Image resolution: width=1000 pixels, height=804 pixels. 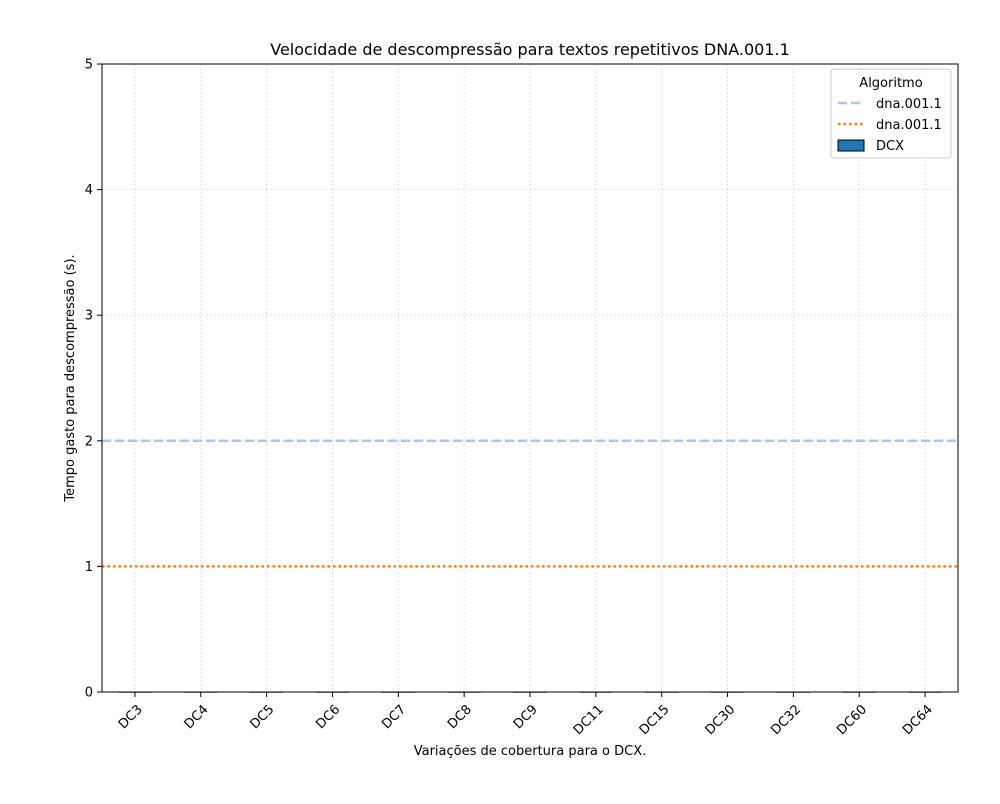 I want to click on reference-lines, so click(x=530, y=503).